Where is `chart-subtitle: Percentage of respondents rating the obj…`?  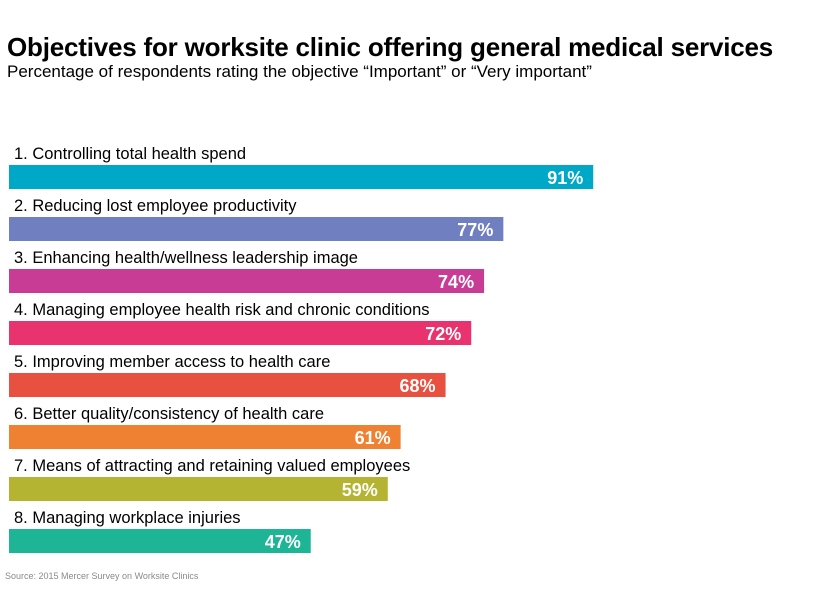
chart-subtitle: Percentage of respondents rating the obj… is located at coordinates (299, 71).